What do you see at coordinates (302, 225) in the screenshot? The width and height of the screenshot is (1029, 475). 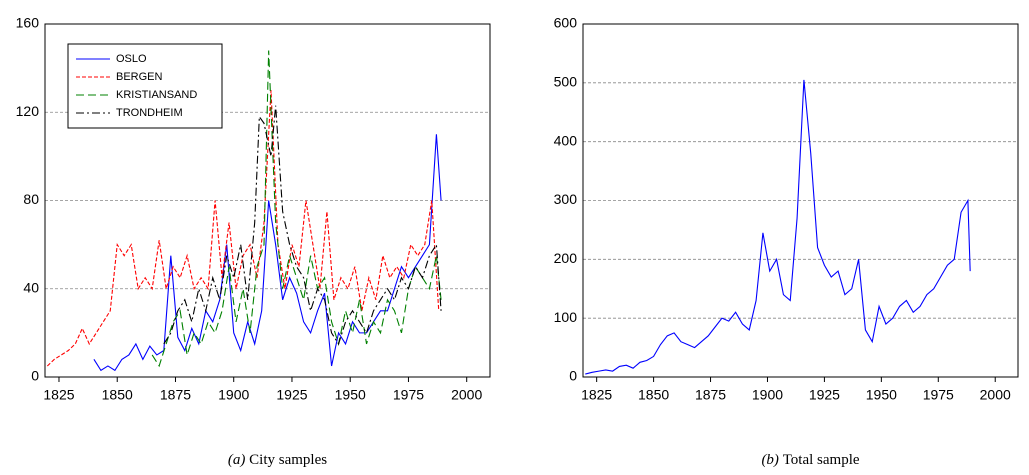 I see `series-line` at bounding box center [302, 225].